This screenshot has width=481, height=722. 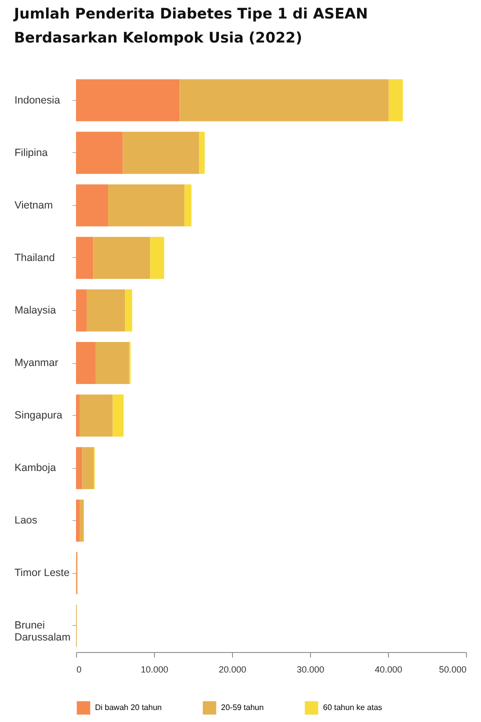 What do you see at coordinates (42, 632) in the screenshot?
I see `y-tick-label: Brunei Darussalam` at bounding box center [42, 632].